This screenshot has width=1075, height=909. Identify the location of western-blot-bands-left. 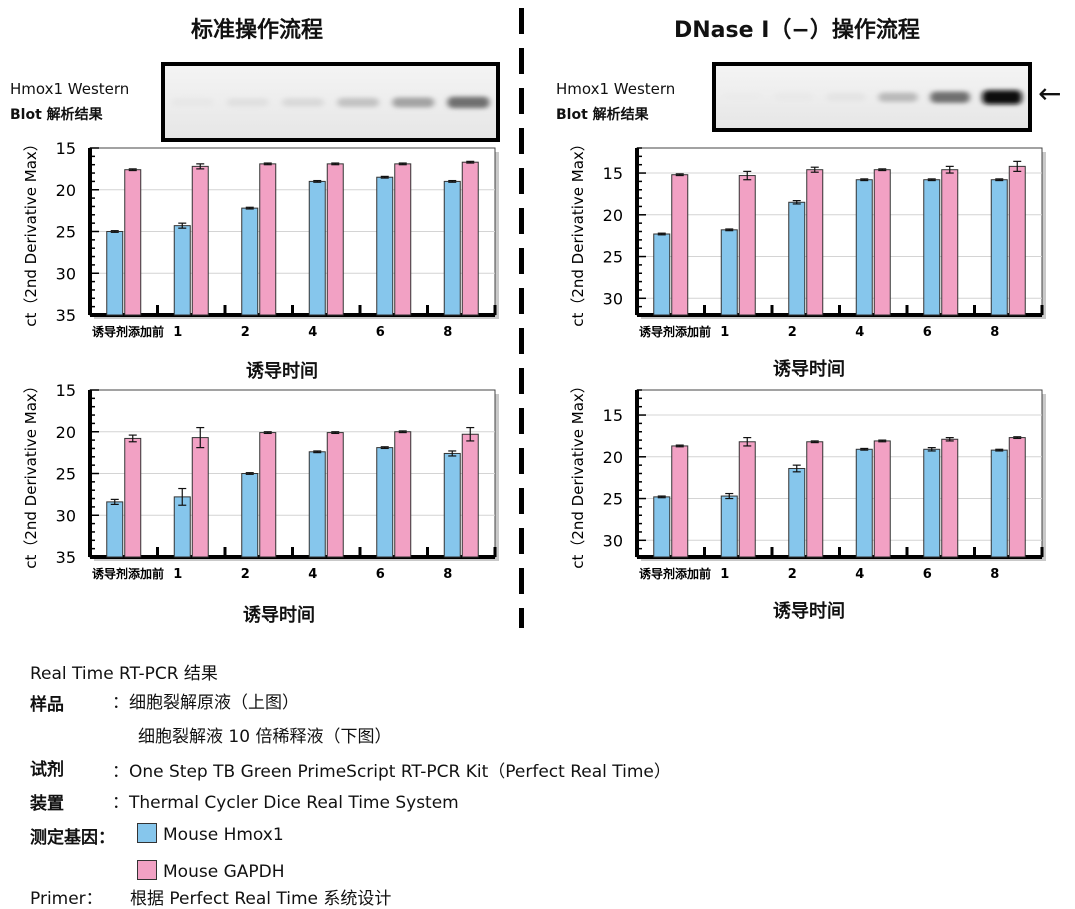
(330, 102).